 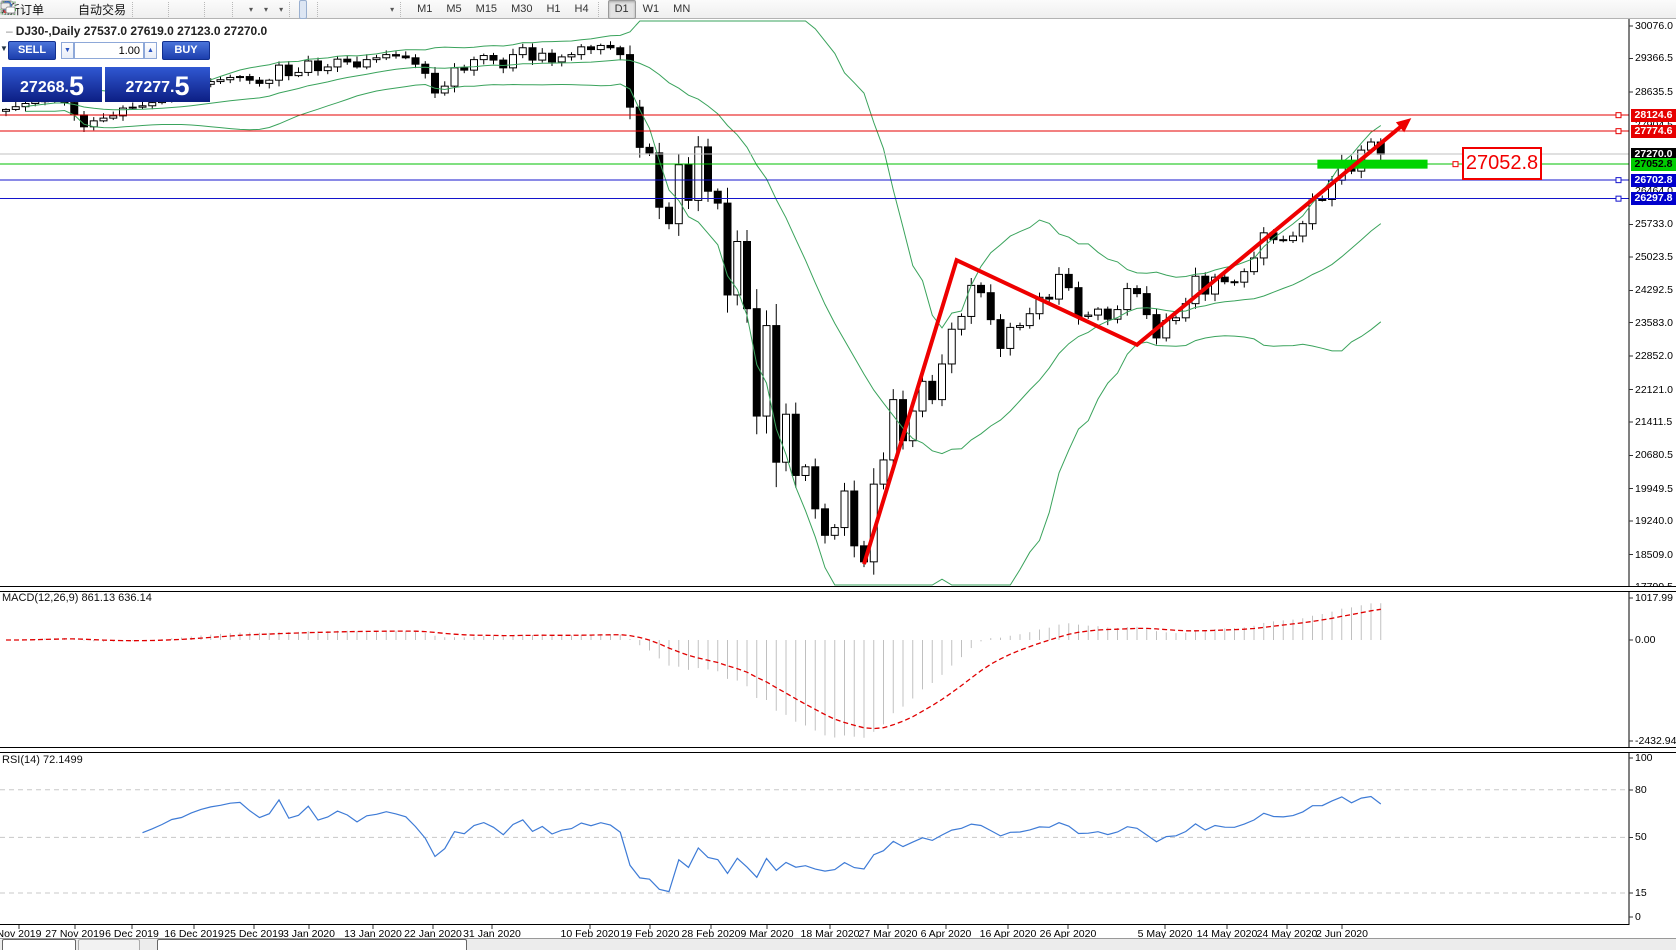 I want to click on vertical-line-button, so click(x=171, y=9).